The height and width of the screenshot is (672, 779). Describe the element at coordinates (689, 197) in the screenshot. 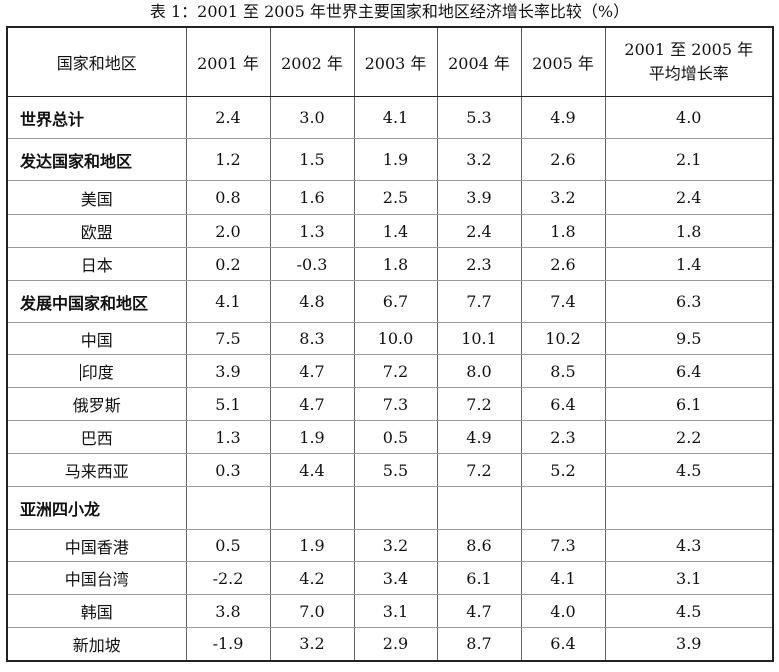

I see `average-growth-cell: 2.4` at that location.